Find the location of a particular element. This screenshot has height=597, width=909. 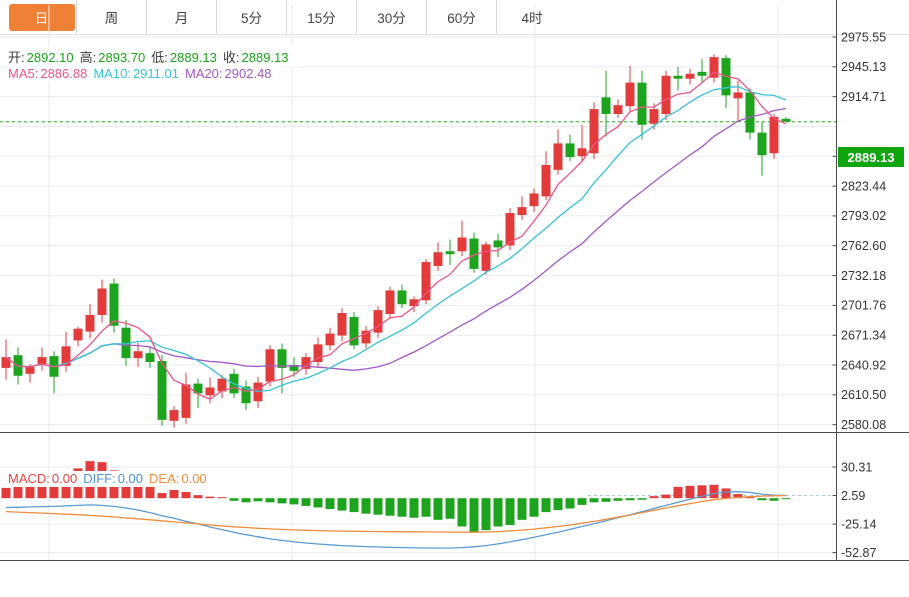

tab-label: 5分 is located at coordinates (251, 18).